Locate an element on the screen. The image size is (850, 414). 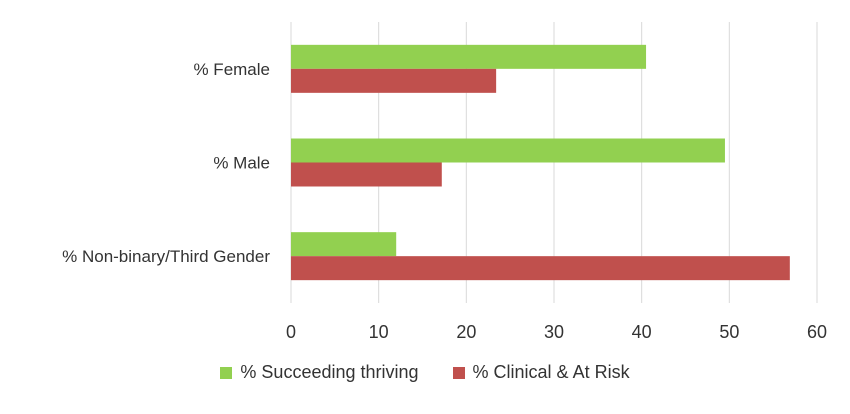
x-tick-label: 50 is located at coordinates (729, 332).